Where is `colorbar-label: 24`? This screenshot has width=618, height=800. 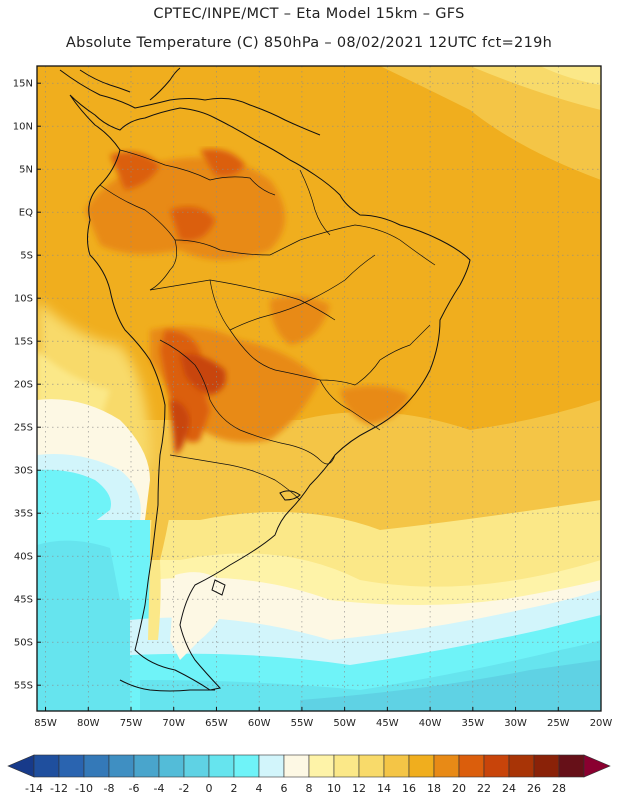
colorbar-label: 24 is located at coordinates (509, 788).